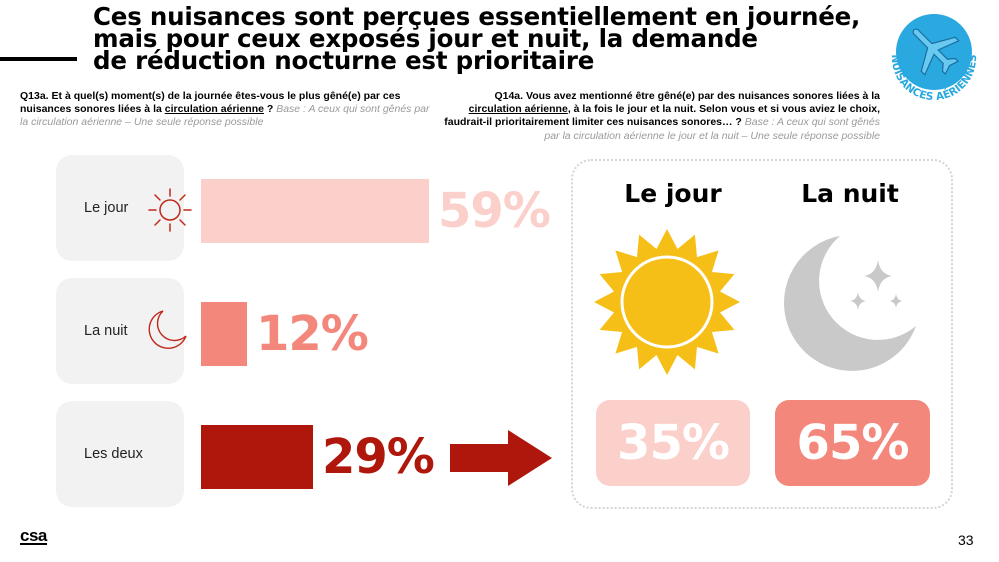  What do you see at coordinates (494, 211) in the screenshot?
I see `value-label-day: 59%` at bounding box center [494, 211].